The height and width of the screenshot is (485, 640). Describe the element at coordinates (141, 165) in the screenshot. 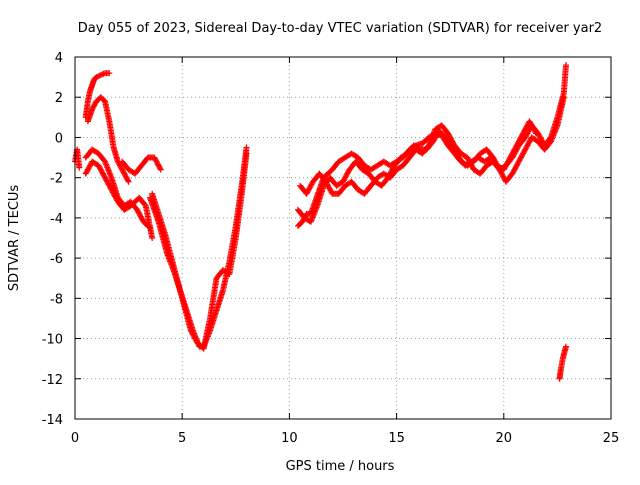

I see `series-track-f` at that location.